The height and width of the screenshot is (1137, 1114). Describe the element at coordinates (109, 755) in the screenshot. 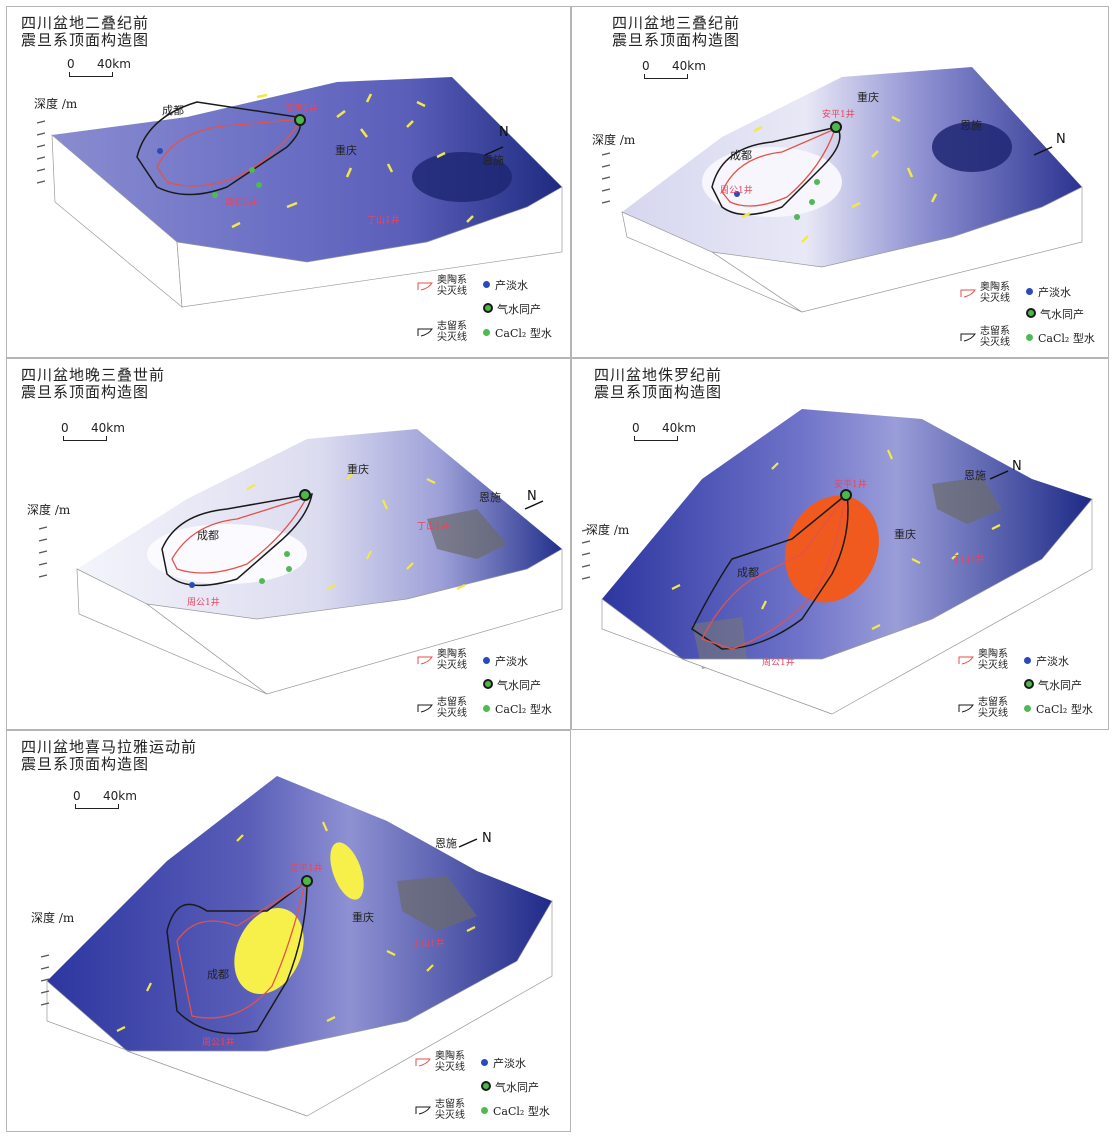

I see `panel-title: 四川盆地喜马拉雅运动前 震旦系顶面构造图` at that location.